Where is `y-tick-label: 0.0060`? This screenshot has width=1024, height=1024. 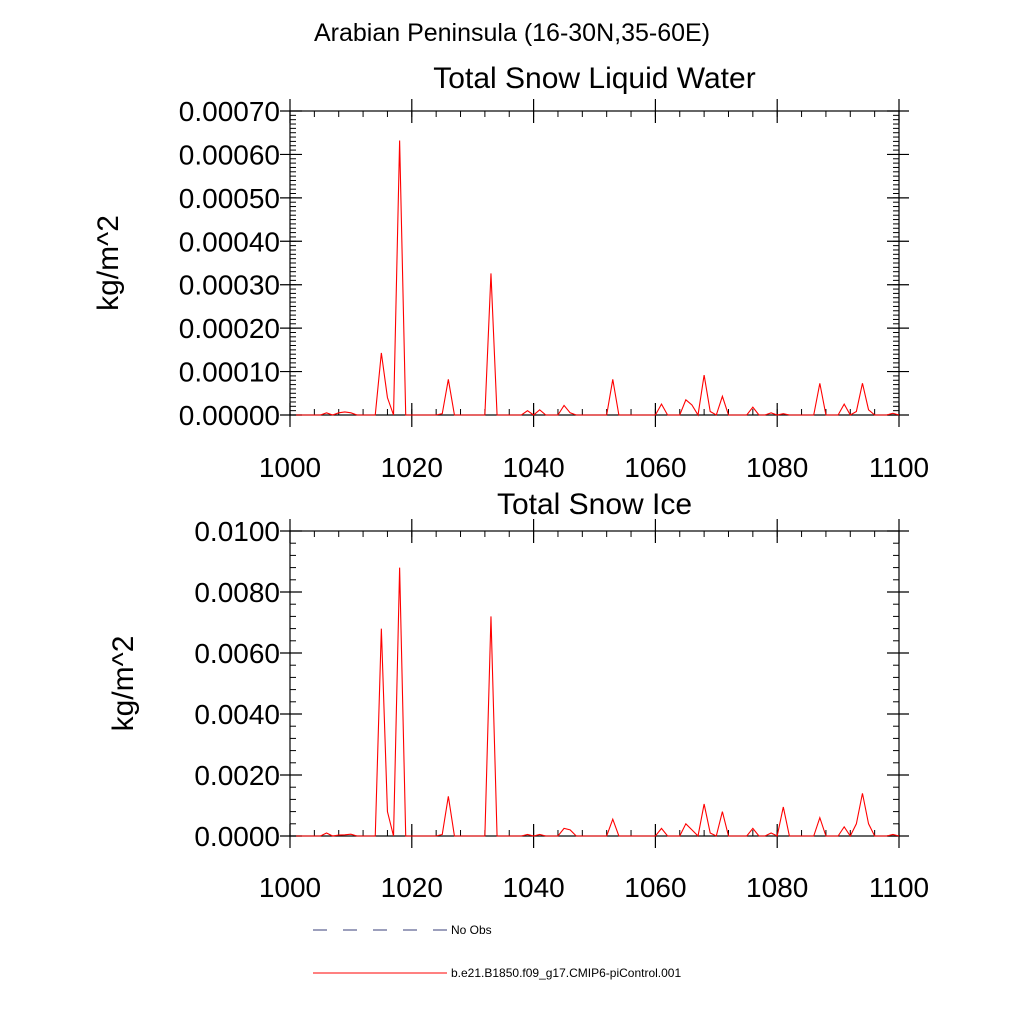 y-tick-label: 0.0060 is located at coordinates (237, 653).